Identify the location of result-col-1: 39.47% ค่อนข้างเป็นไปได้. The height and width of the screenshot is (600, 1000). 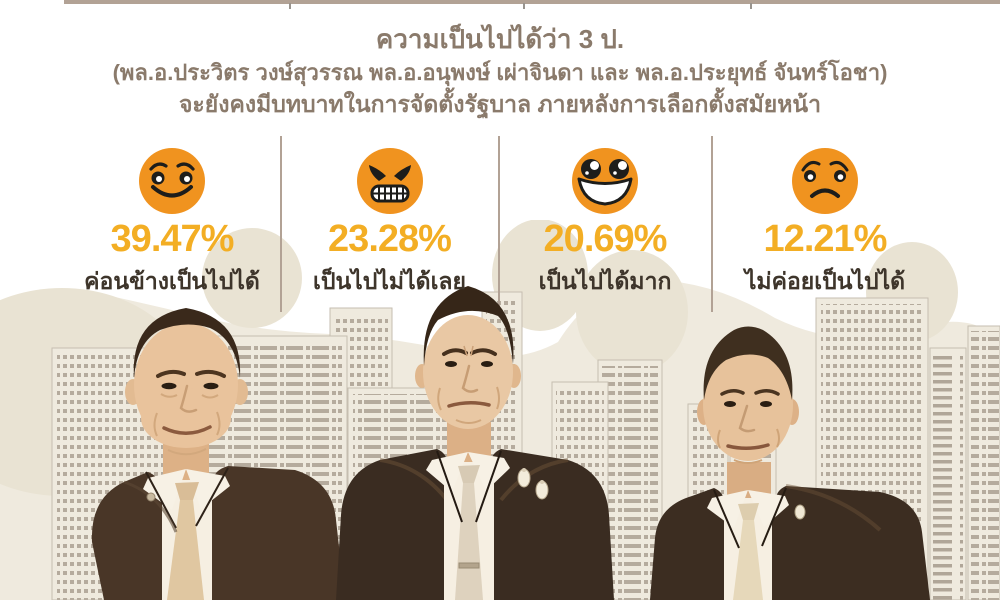
(172, 220).